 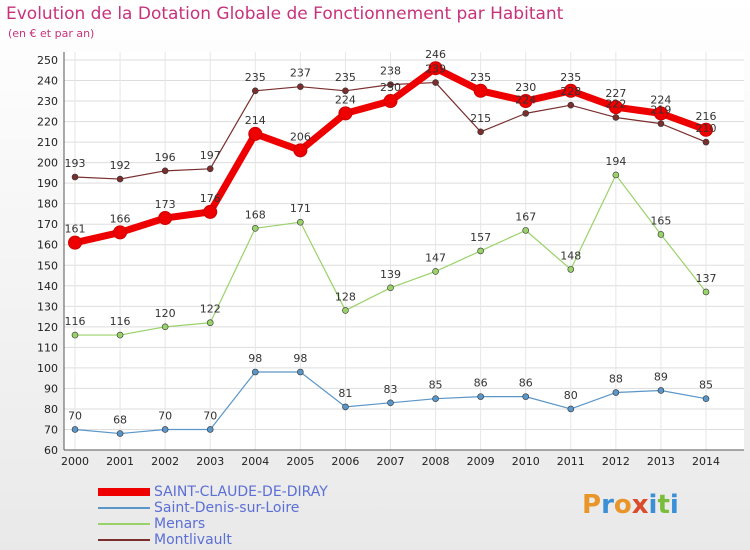 What do you see at coordinates (615, 161) in the screenshot?
I see `data-label: 194` at bounding box center [615, 161].